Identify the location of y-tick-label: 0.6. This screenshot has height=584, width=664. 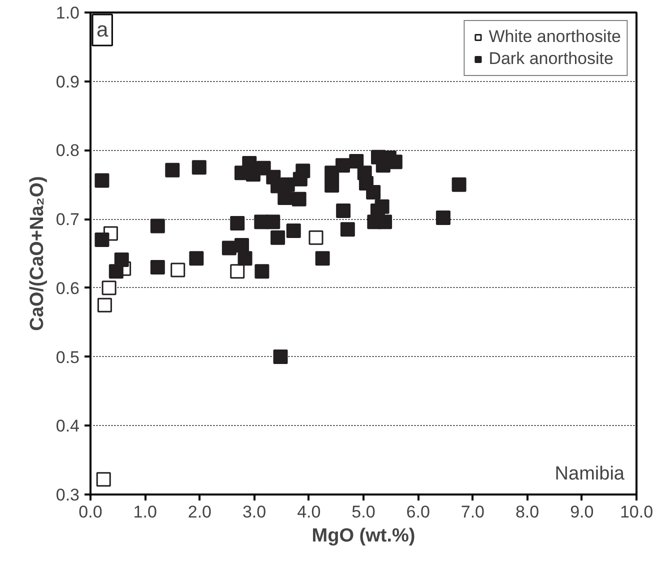
(68, 288).